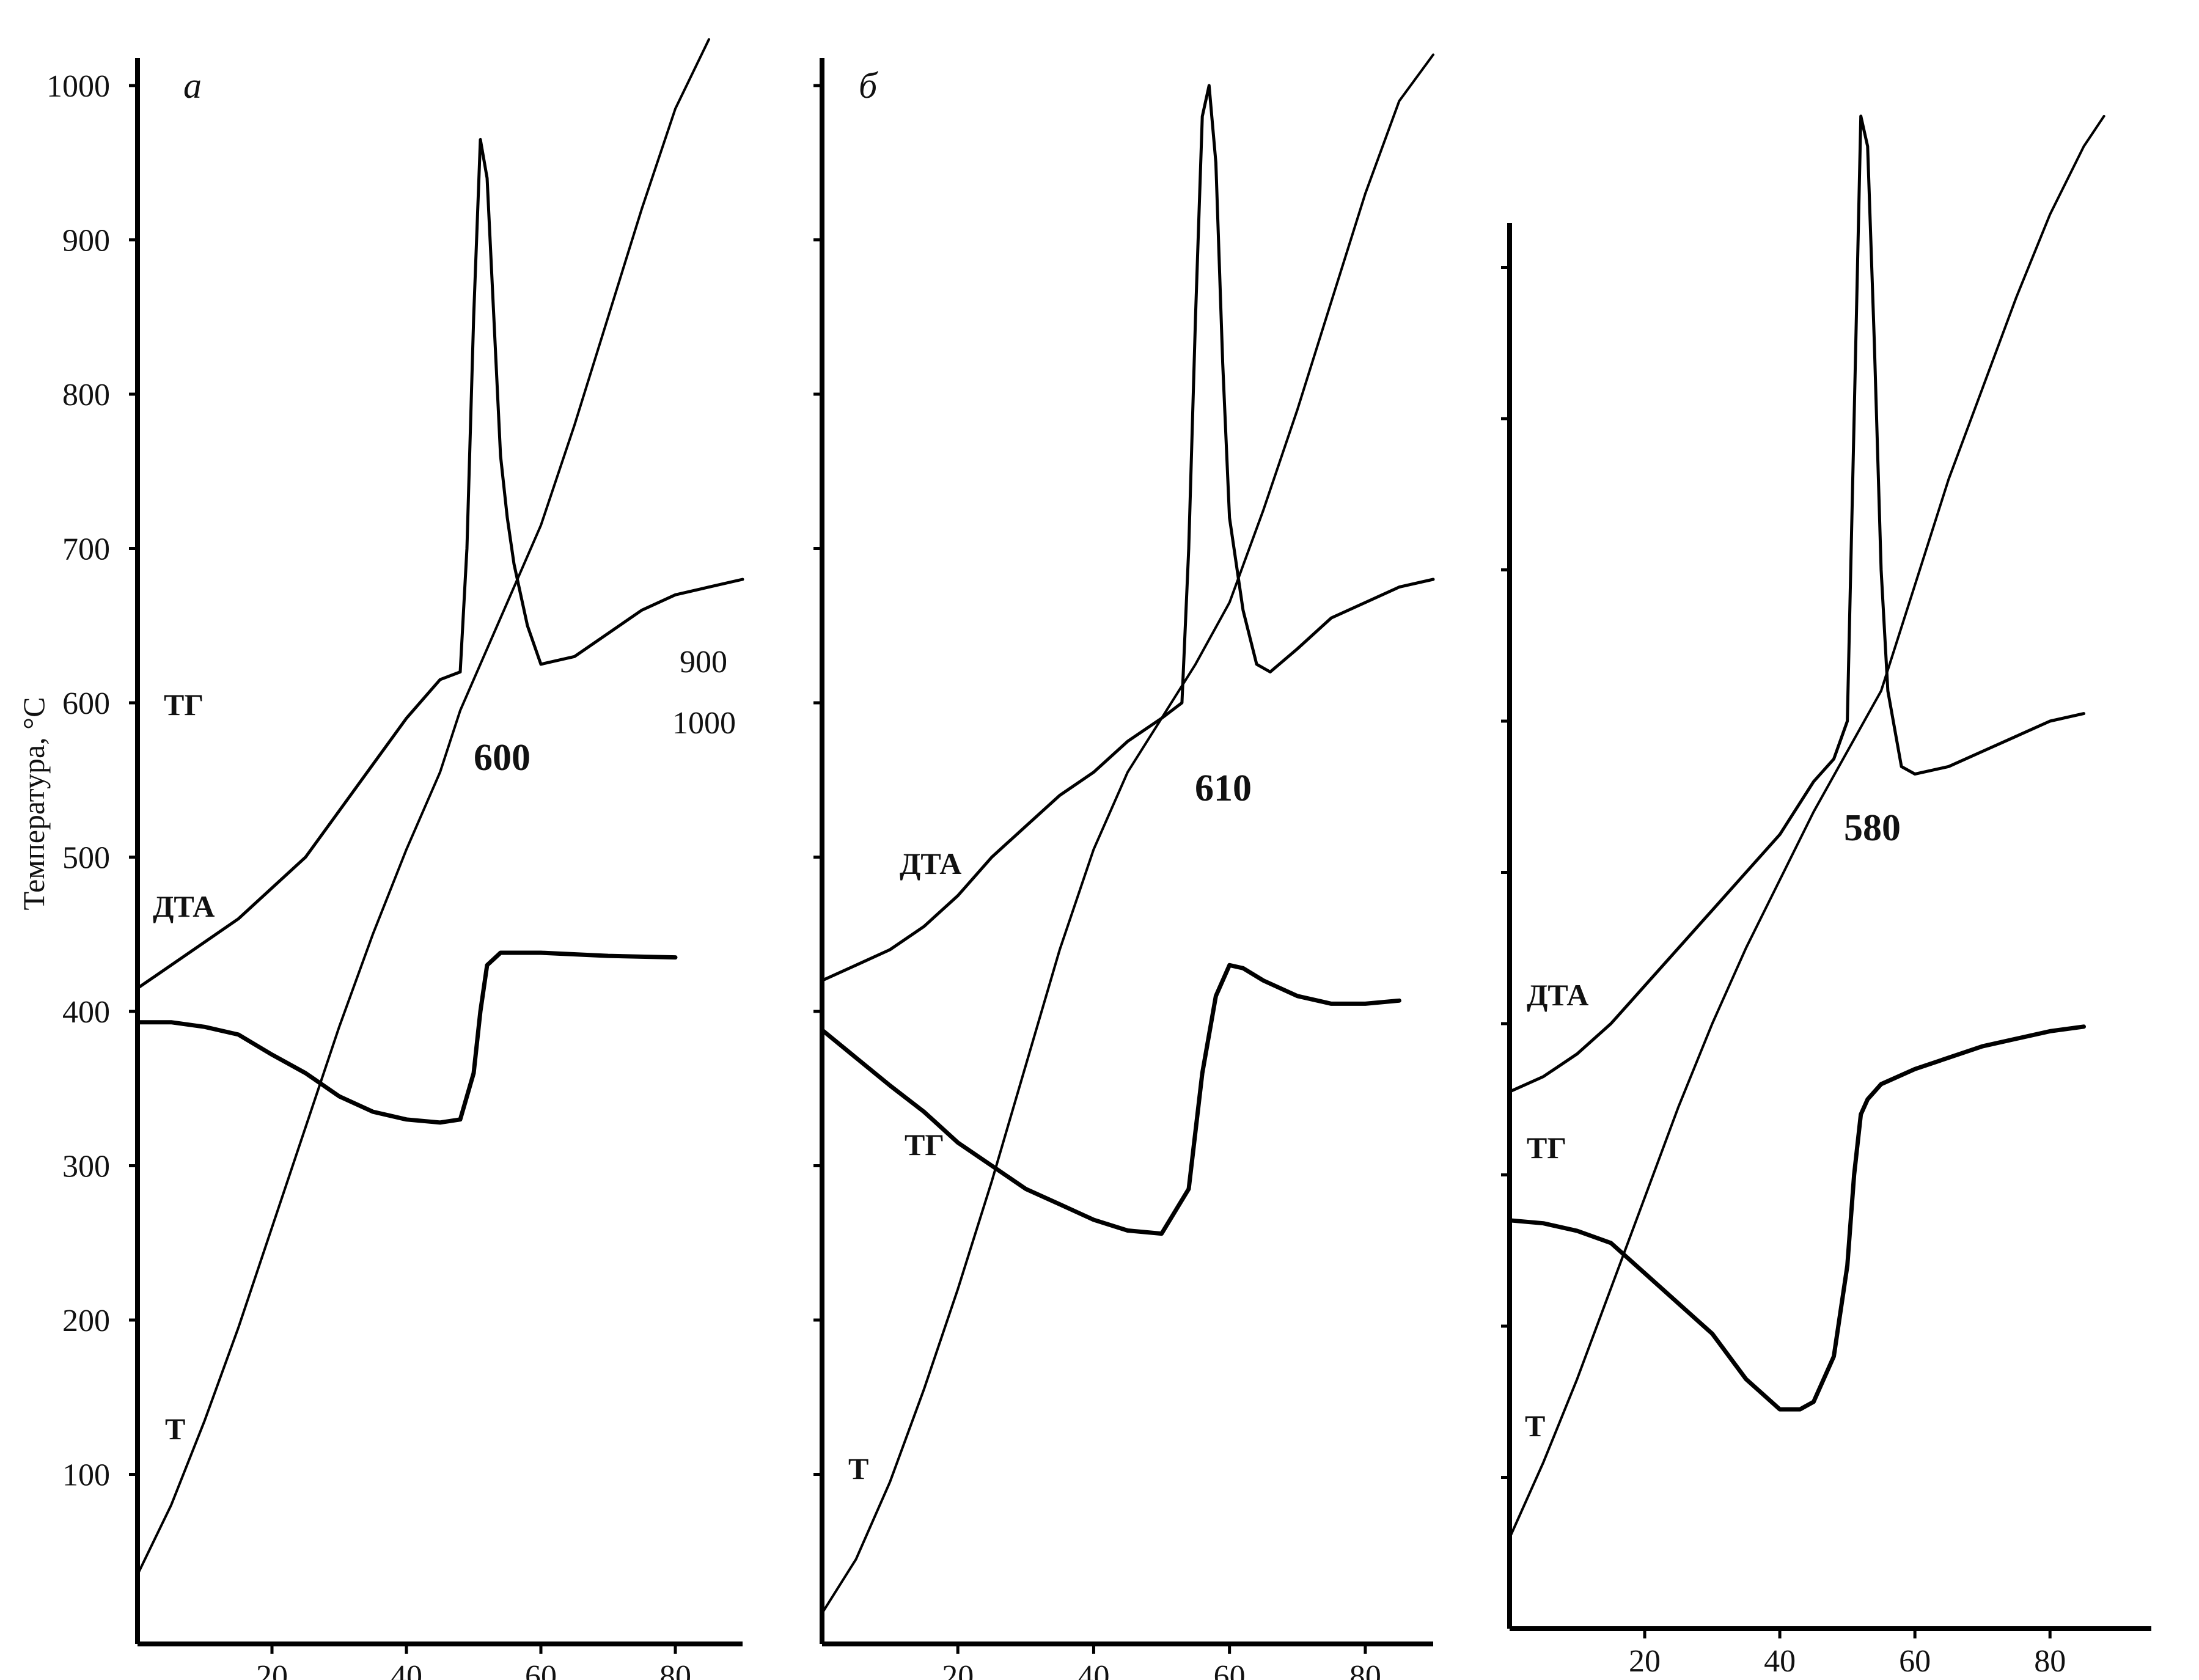  I want to click on stray-label-1000: 1000, so click(704, 723).